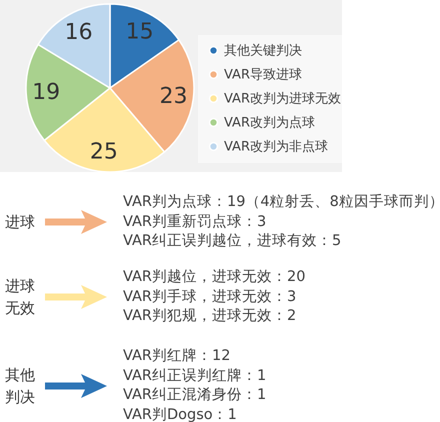 The height and width of the screenshot is (422, 440). I want to click on legend-label: 其他关键判决, so click(263, 51).